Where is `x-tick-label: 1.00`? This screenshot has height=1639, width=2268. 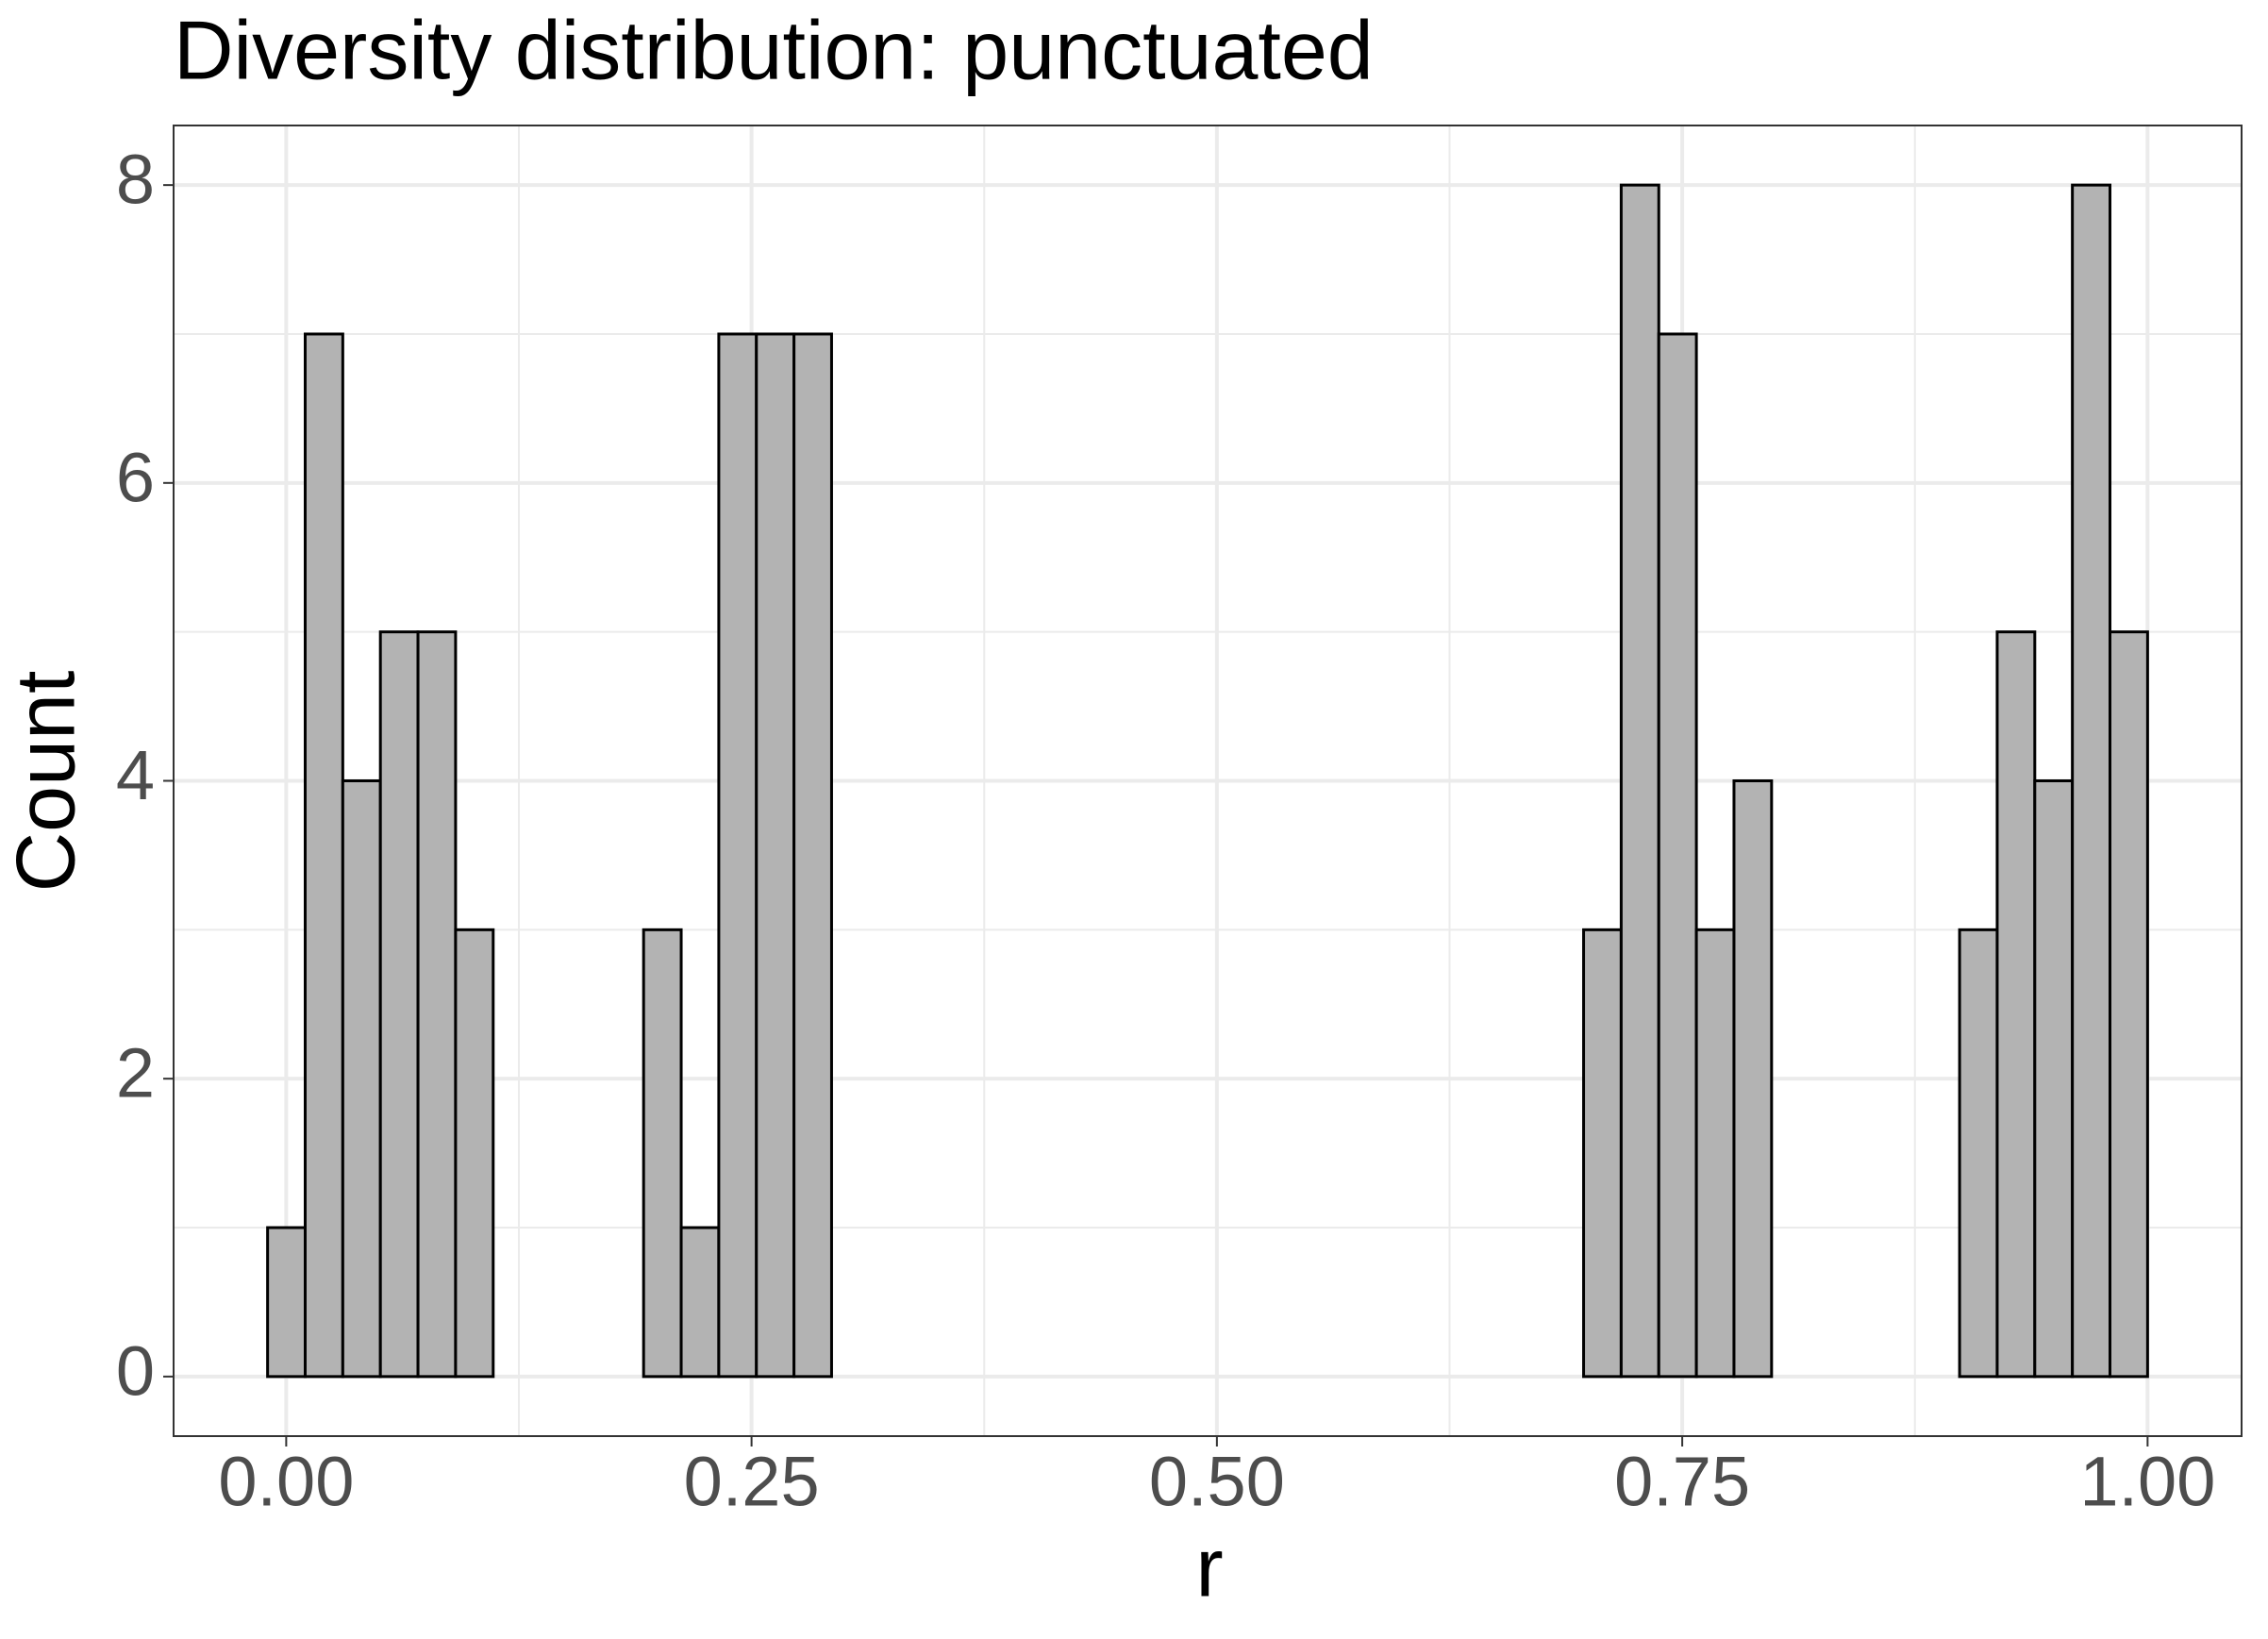
x-tick-label: 1.00 is located at coordinates (2147, 1482).